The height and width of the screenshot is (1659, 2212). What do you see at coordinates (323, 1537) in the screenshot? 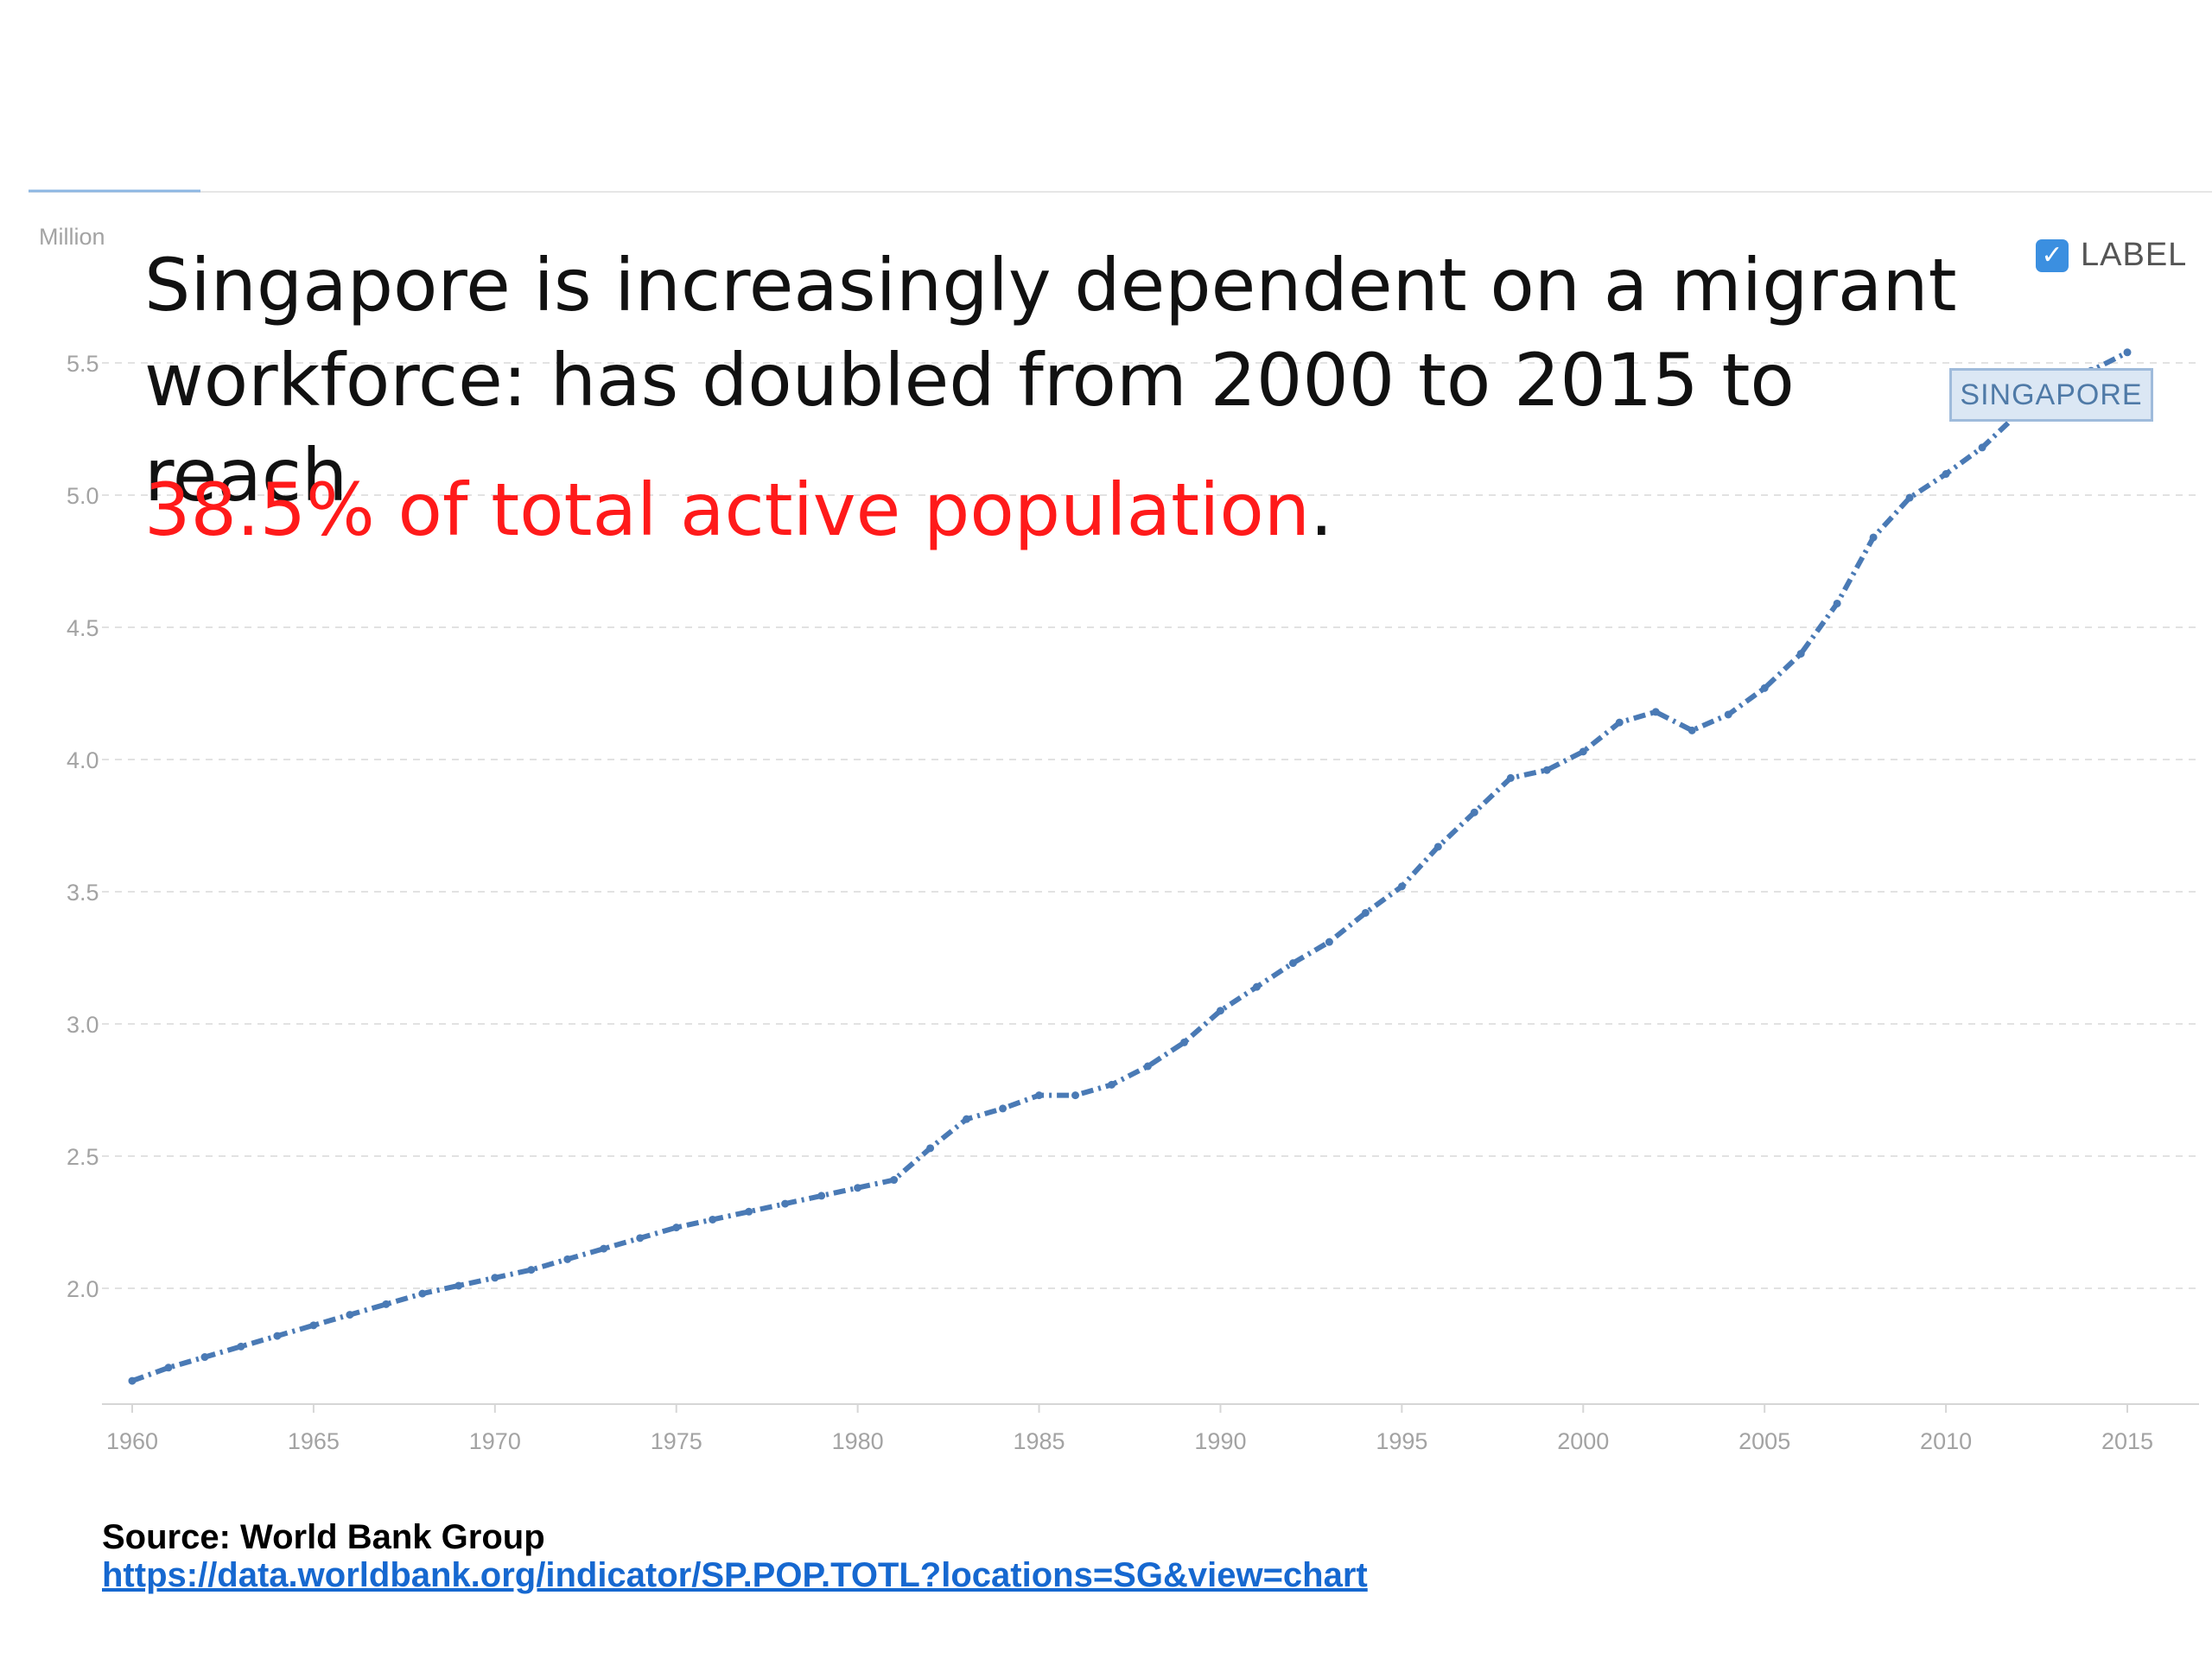
I see `source-title: Source: World Bank Group` at bounding box center [323, 1537].